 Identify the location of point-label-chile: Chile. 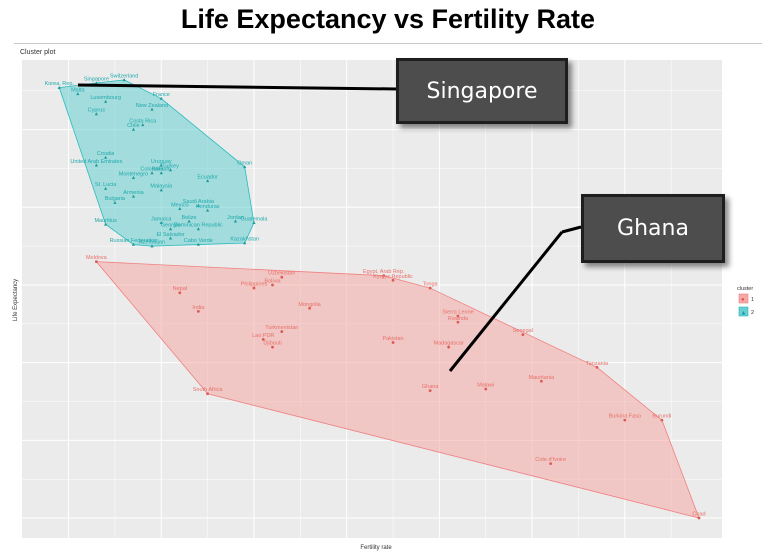
(133, 126).